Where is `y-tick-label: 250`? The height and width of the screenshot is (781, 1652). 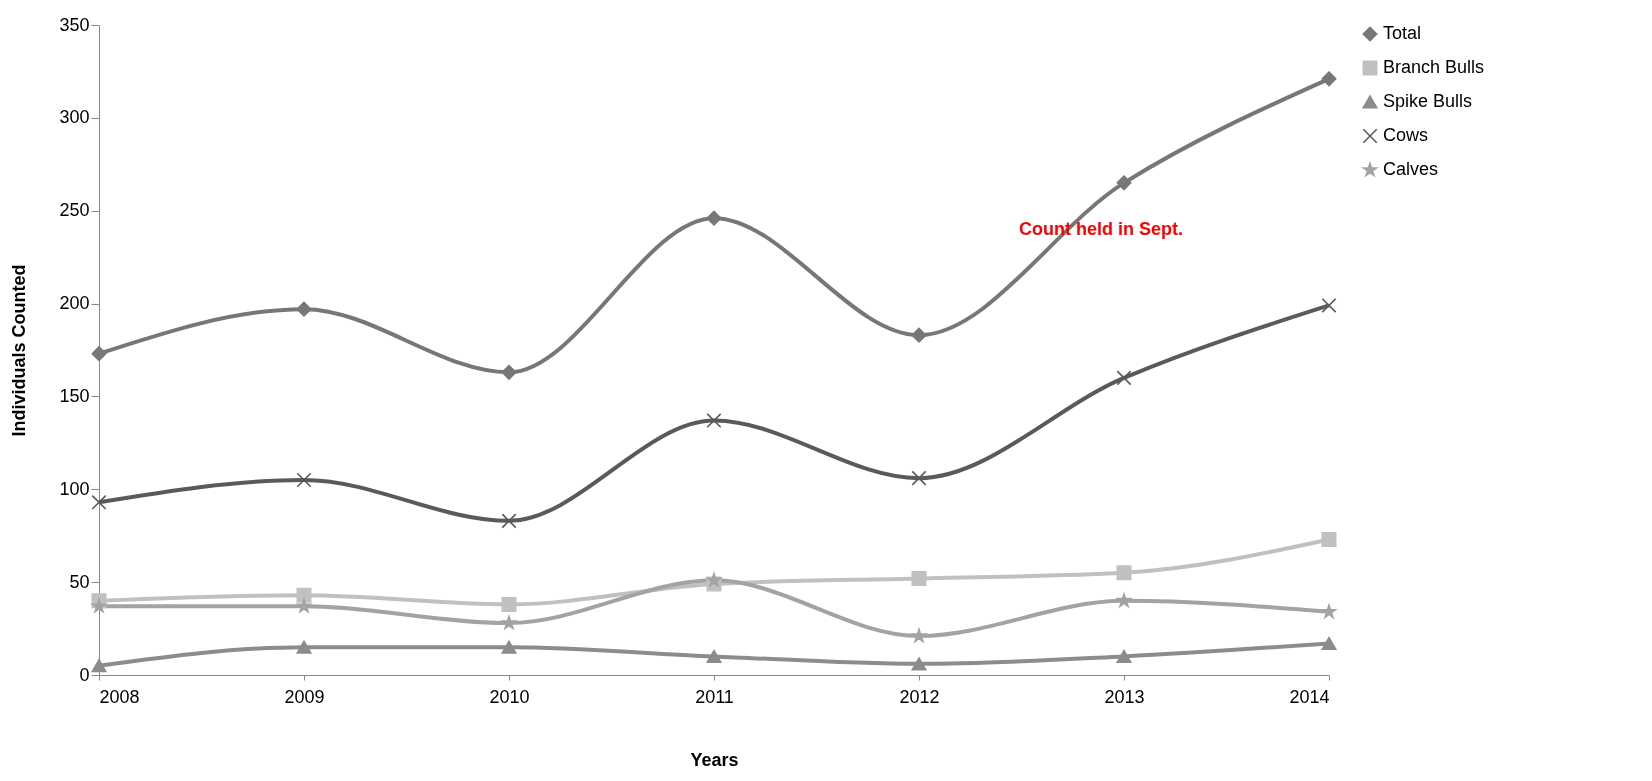
y-tick-label: 250 is located at coordinates (74, 210).